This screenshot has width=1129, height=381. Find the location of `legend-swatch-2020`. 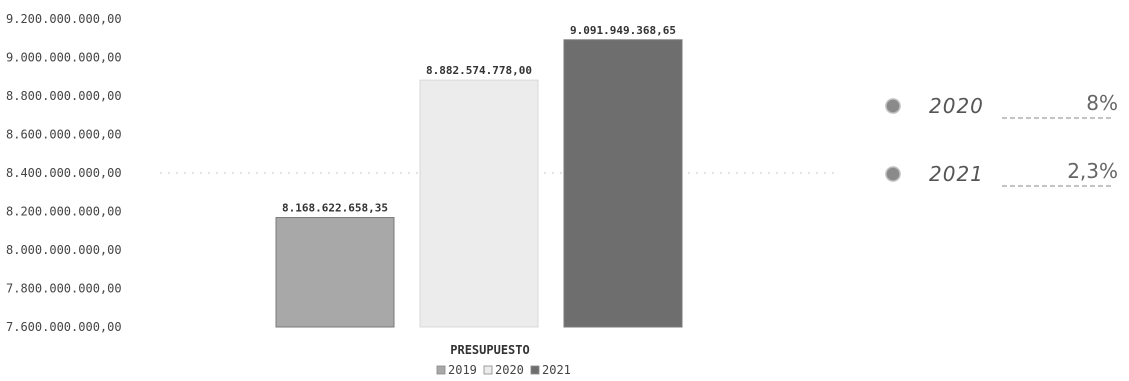

legend-swatch-2020 is located at coordinates (488, 370).